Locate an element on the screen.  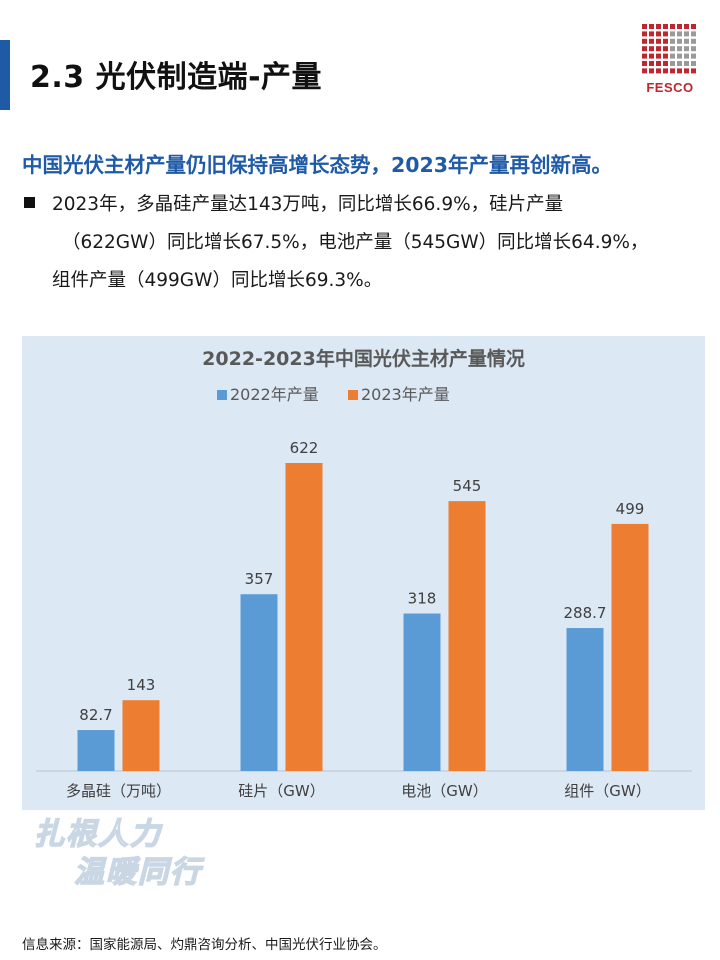
category-label: 多晶硅（万吨） is located at coordinates (118, 791).